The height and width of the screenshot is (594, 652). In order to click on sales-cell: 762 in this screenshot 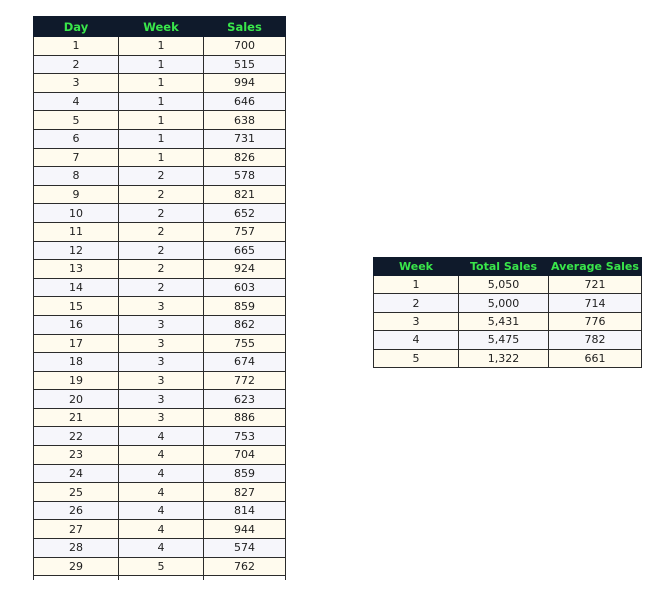, I will do `click(244, 566)`.